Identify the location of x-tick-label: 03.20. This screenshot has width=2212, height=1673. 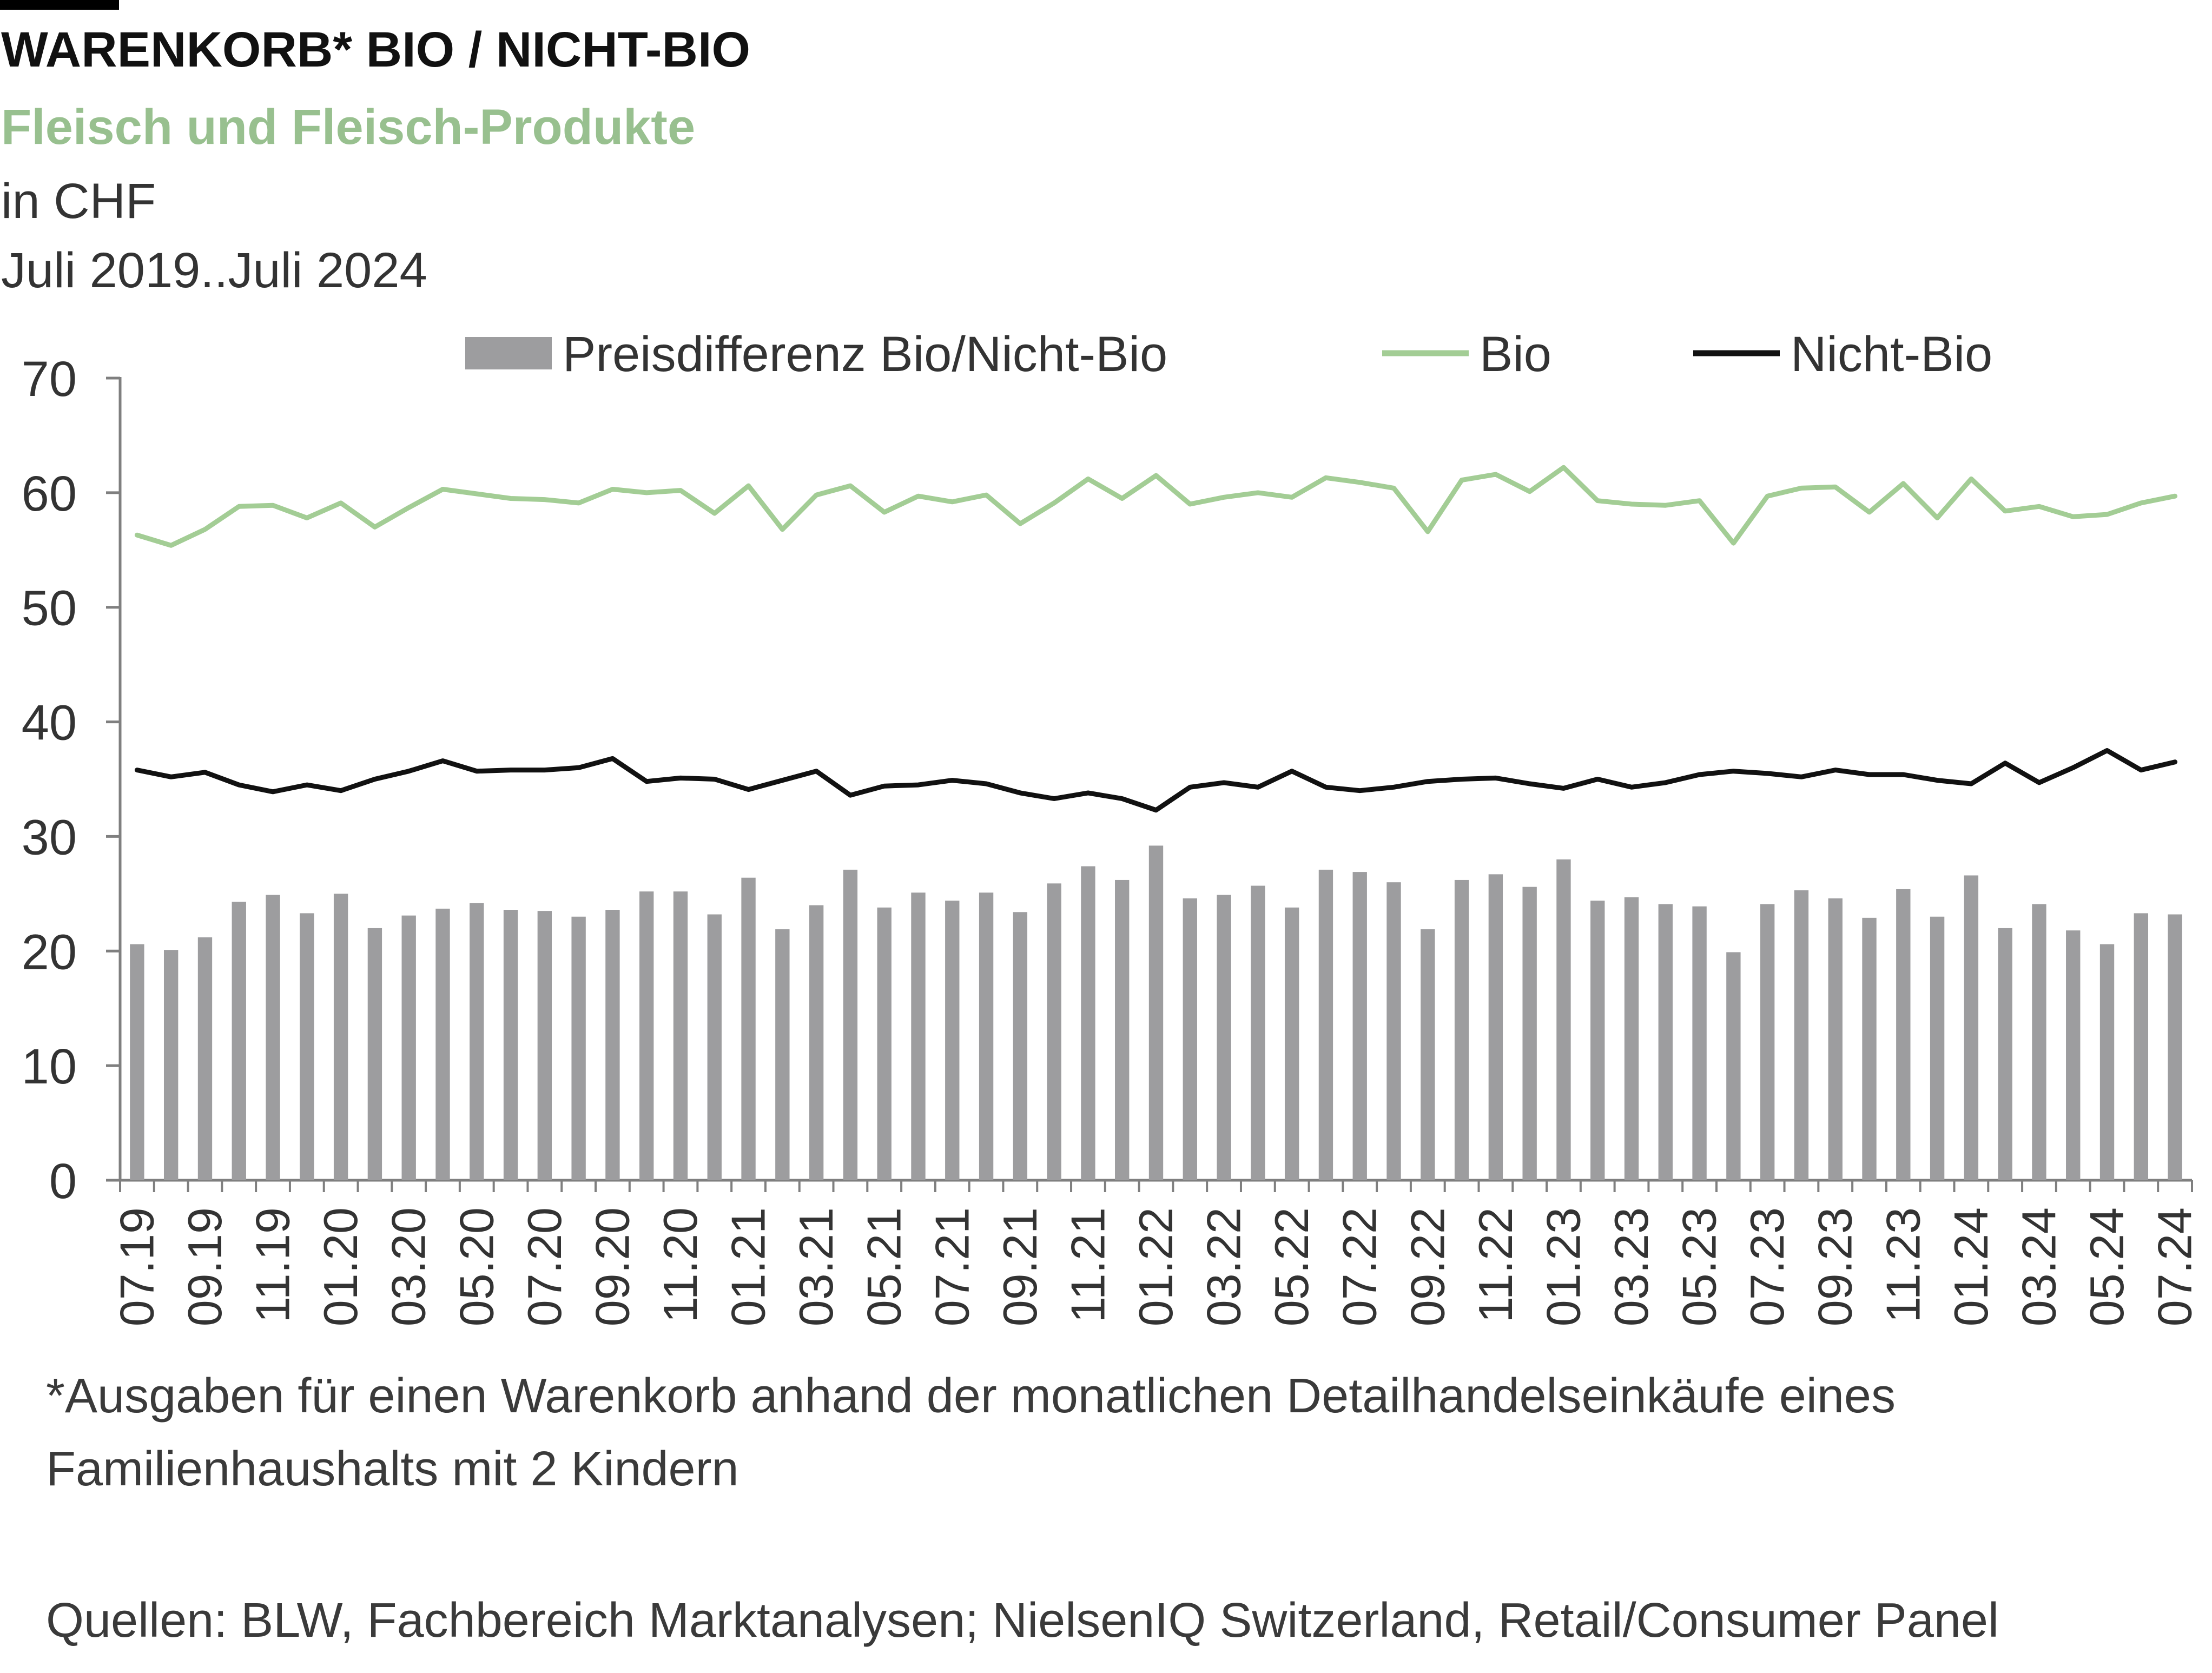
(408, 1266).